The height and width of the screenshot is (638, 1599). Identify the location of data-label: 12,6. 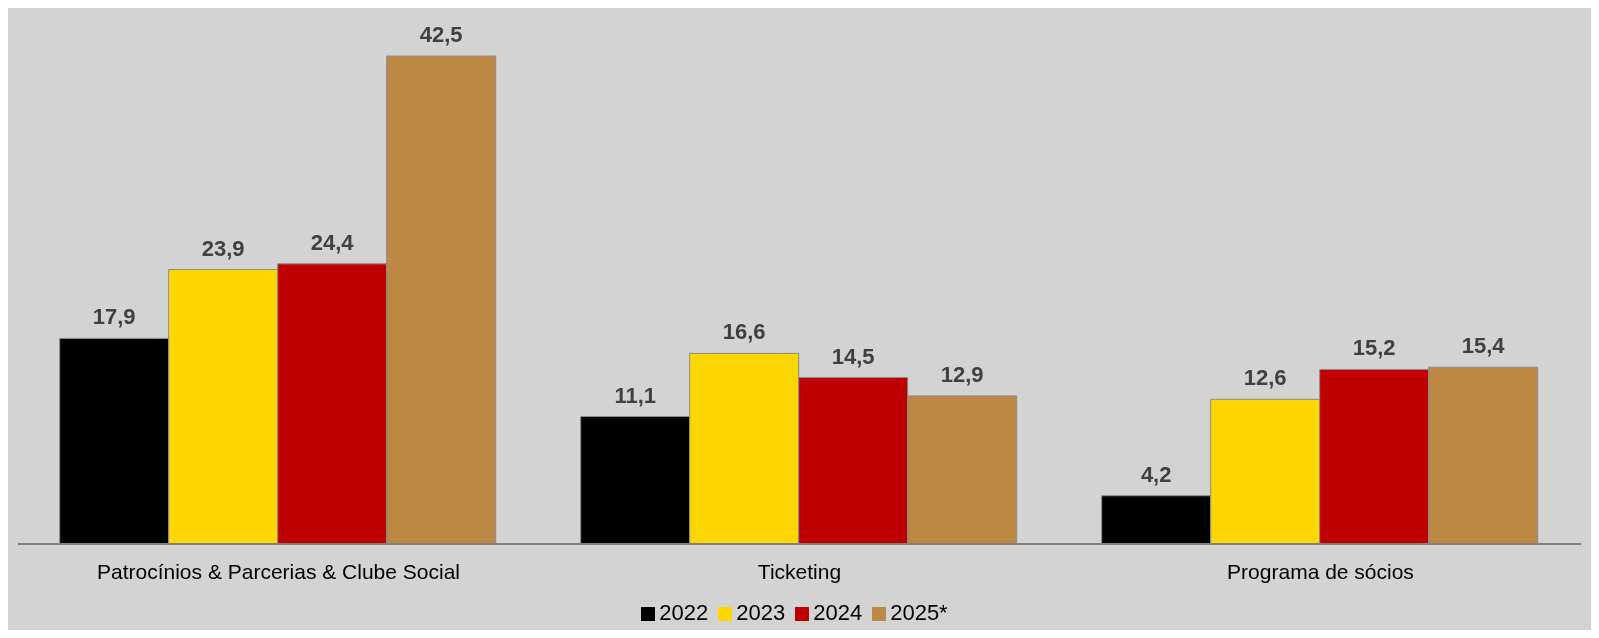
(1265, 378).